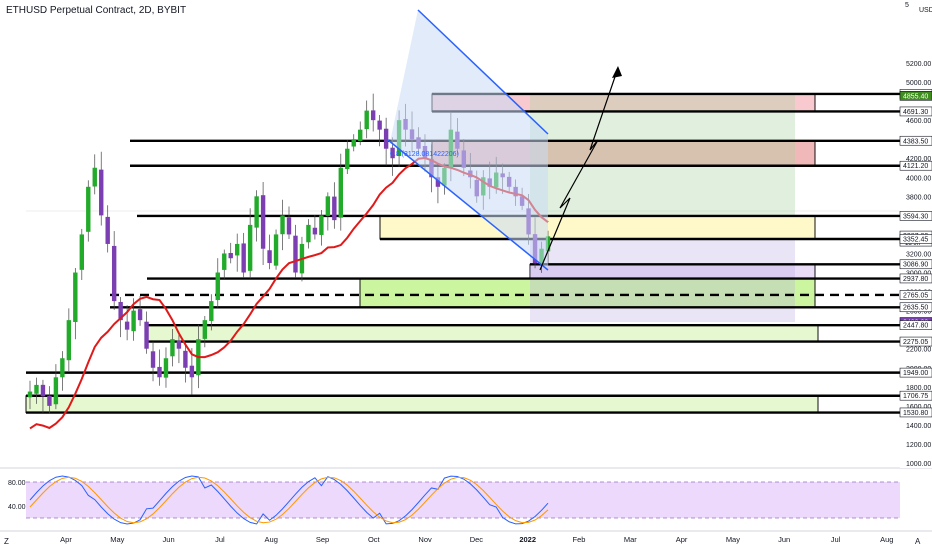  What do you see at coordinates (918, 407) in the screenshot?
I see `price-tick-label: 1600.00` at bounding box center [918, 407].